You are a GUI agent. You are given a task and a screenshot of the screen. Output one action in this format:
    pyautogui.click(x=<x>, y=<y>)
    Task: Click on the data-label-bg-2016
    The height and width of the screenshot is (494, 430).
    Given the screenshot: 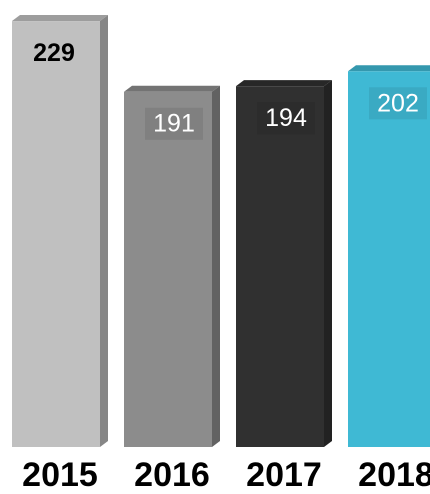 What is the action you would take?
    pyautogui.click(x=174, y=123)
    